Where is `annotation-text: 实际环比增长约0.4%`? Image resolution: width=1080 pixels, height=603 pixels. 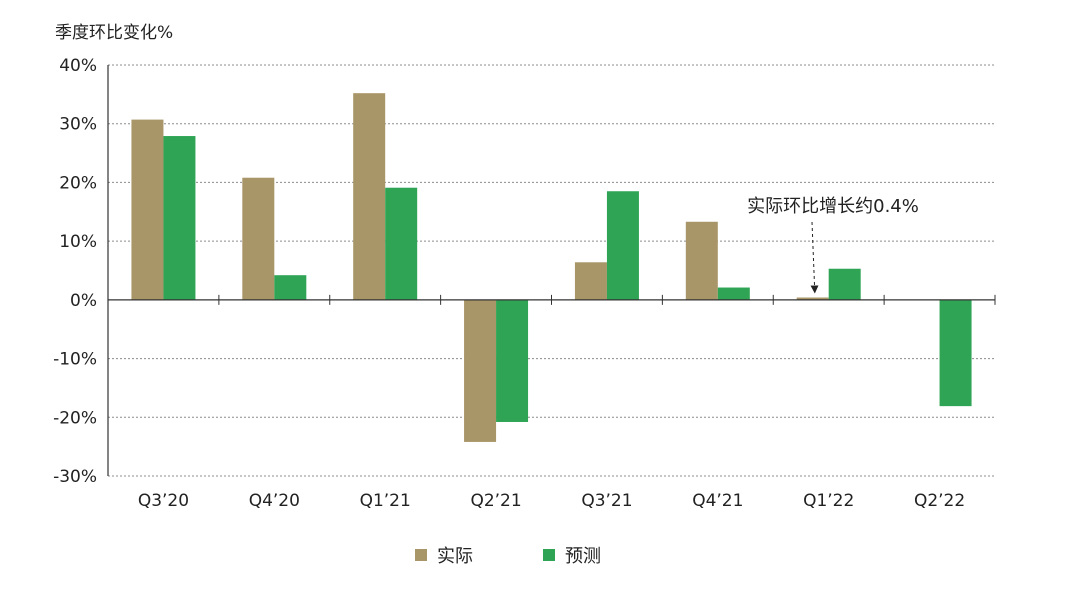 annotation-text: 实际环比增长约0.4% is located at coordinates (833, 206).